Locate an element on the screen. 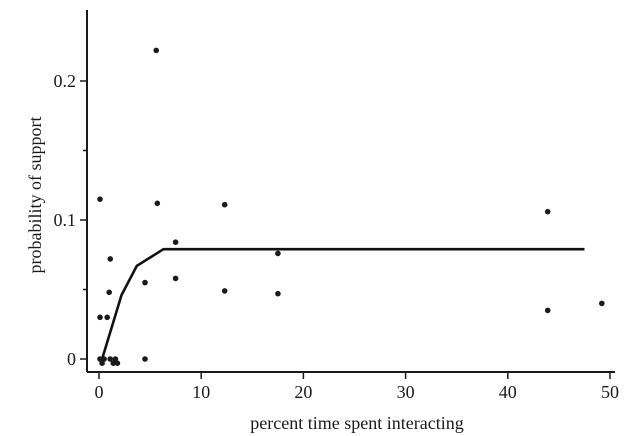 The image size is (637, 436). x-tick-label: 50 is located at coordinates (610, 392).